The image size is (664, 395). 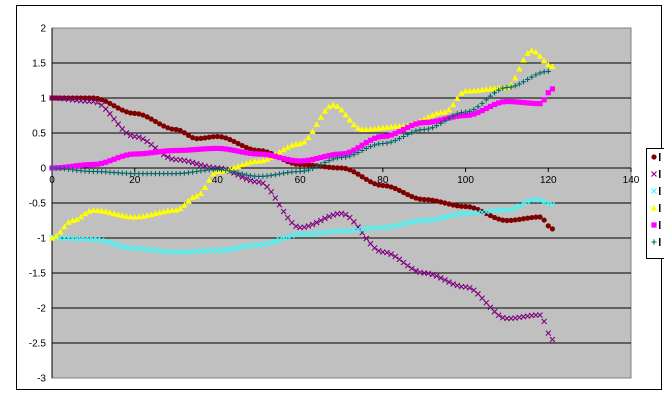 What do you see at coordinates (38, 204) in the screenshot?
I see `y-tick-label: -0.5` at bounding box center [38, 204].